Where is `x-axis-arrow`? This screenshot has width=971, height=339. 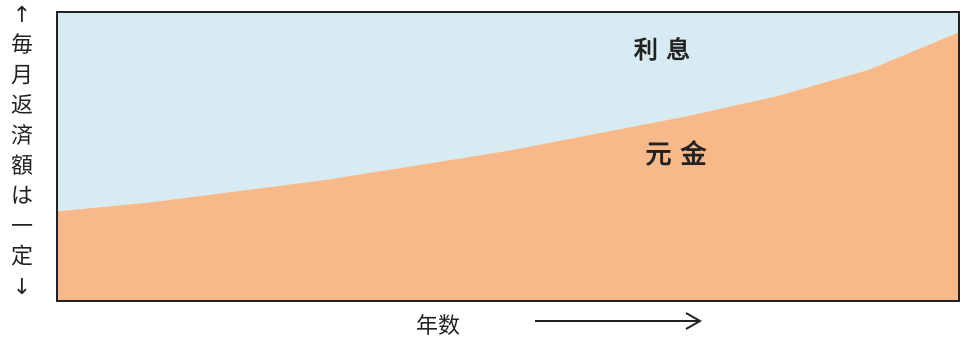 x-axis-arrow is located at coordinates (619, 321).